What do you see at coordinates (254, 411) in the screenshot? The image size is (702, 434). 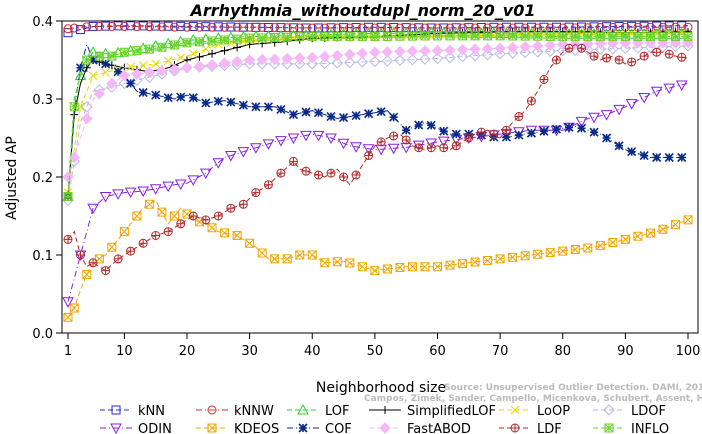 I see `legend-label: kNNW` at bounding box center [254, 411].